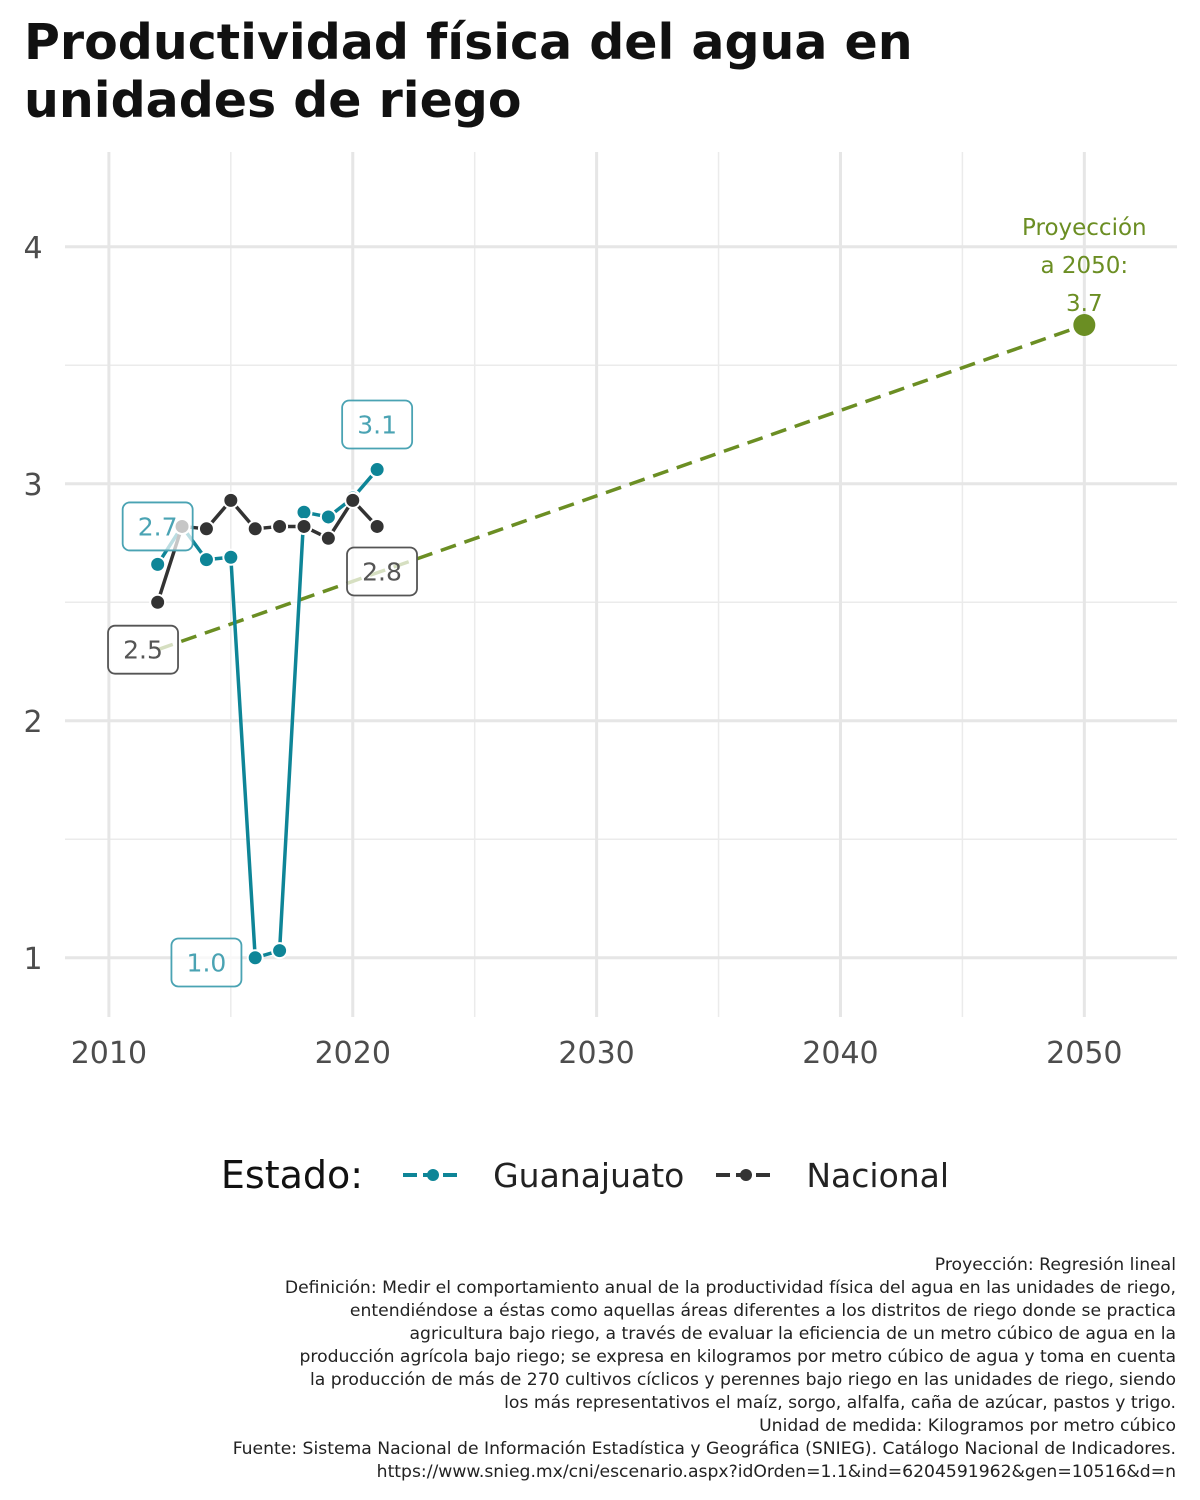 The width and height of the screenshot is (1200, 1500). I want to click on projection-point, so click(1084, 325).